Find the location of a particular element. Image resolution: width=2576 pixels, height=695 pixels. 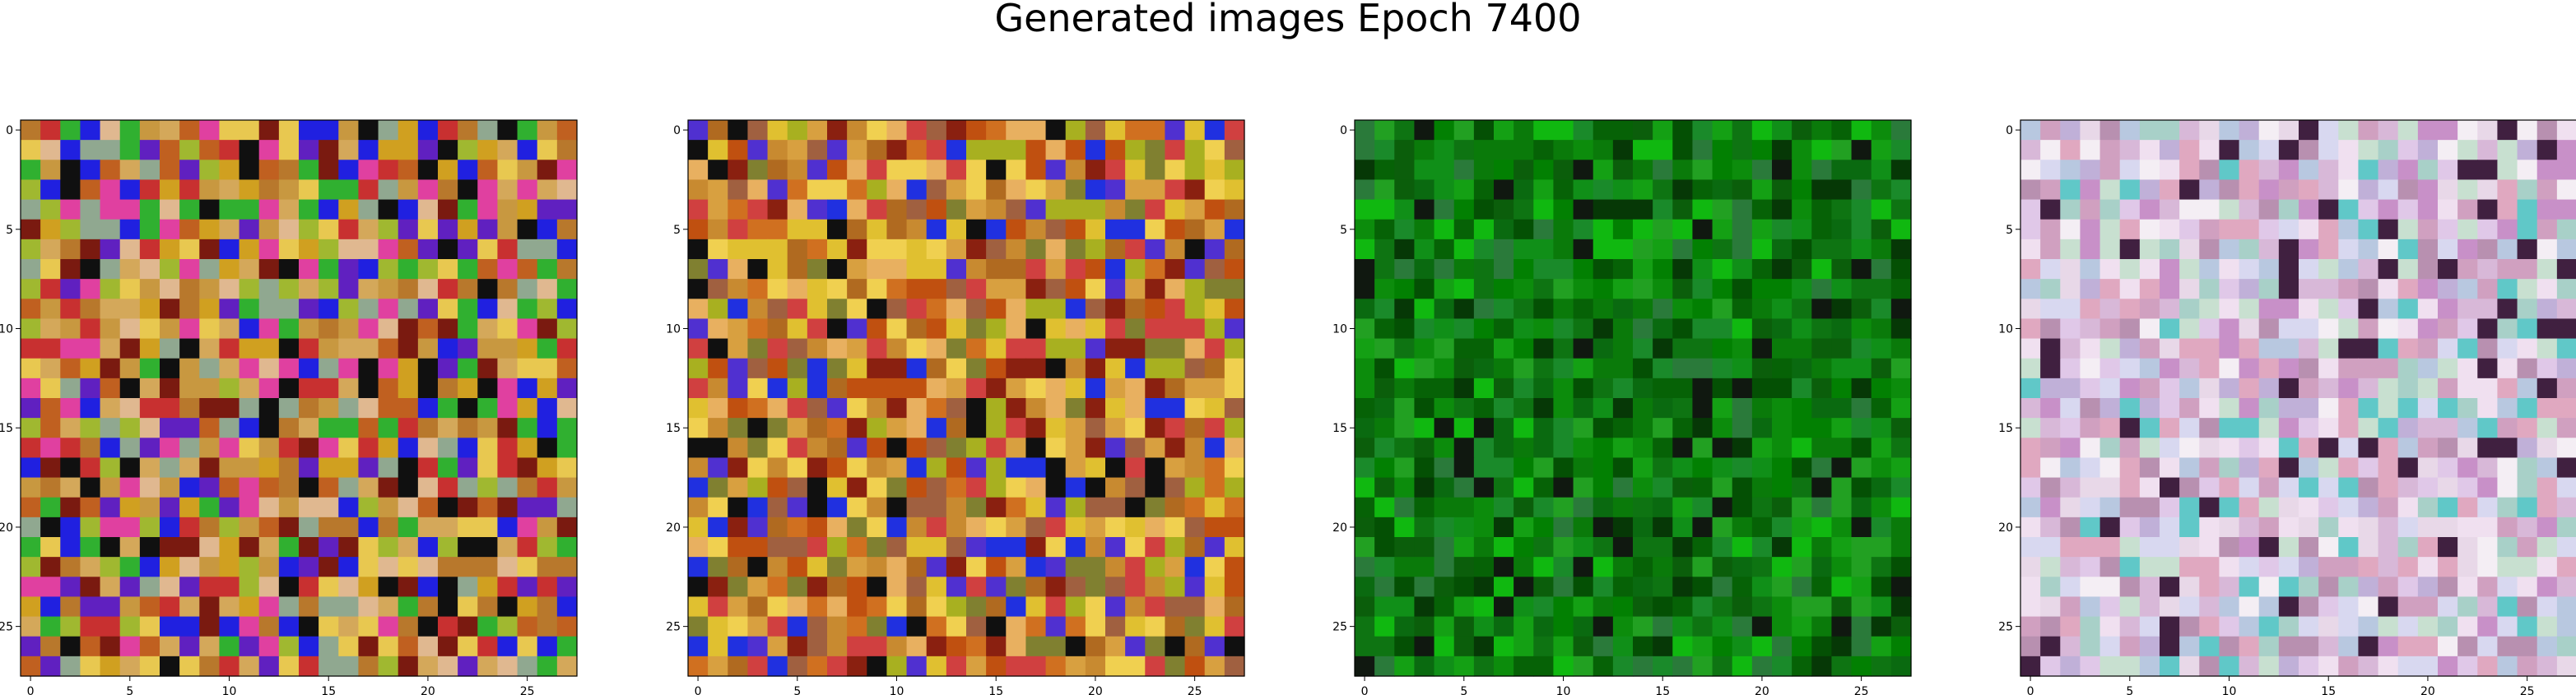

x-tick-label: 20 is located at coordinates (2427, 690).